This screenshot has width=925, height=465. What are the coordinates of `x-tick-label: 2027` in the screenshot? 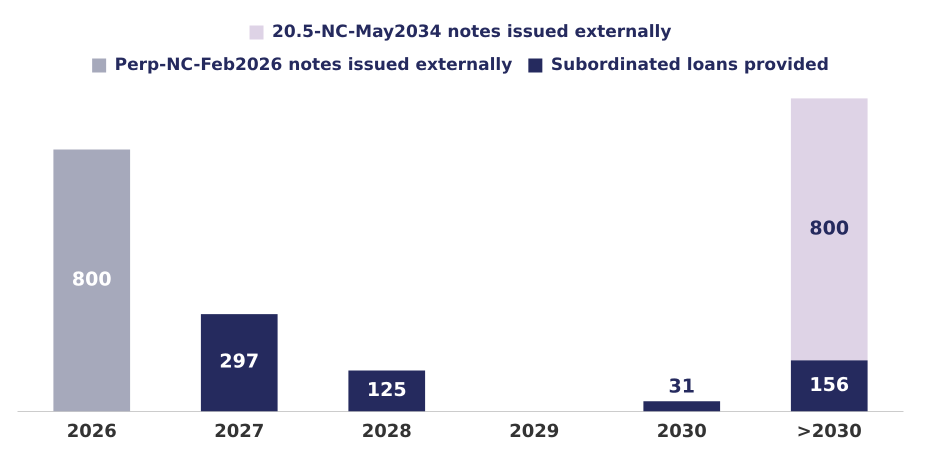 It's located at (239, 431).